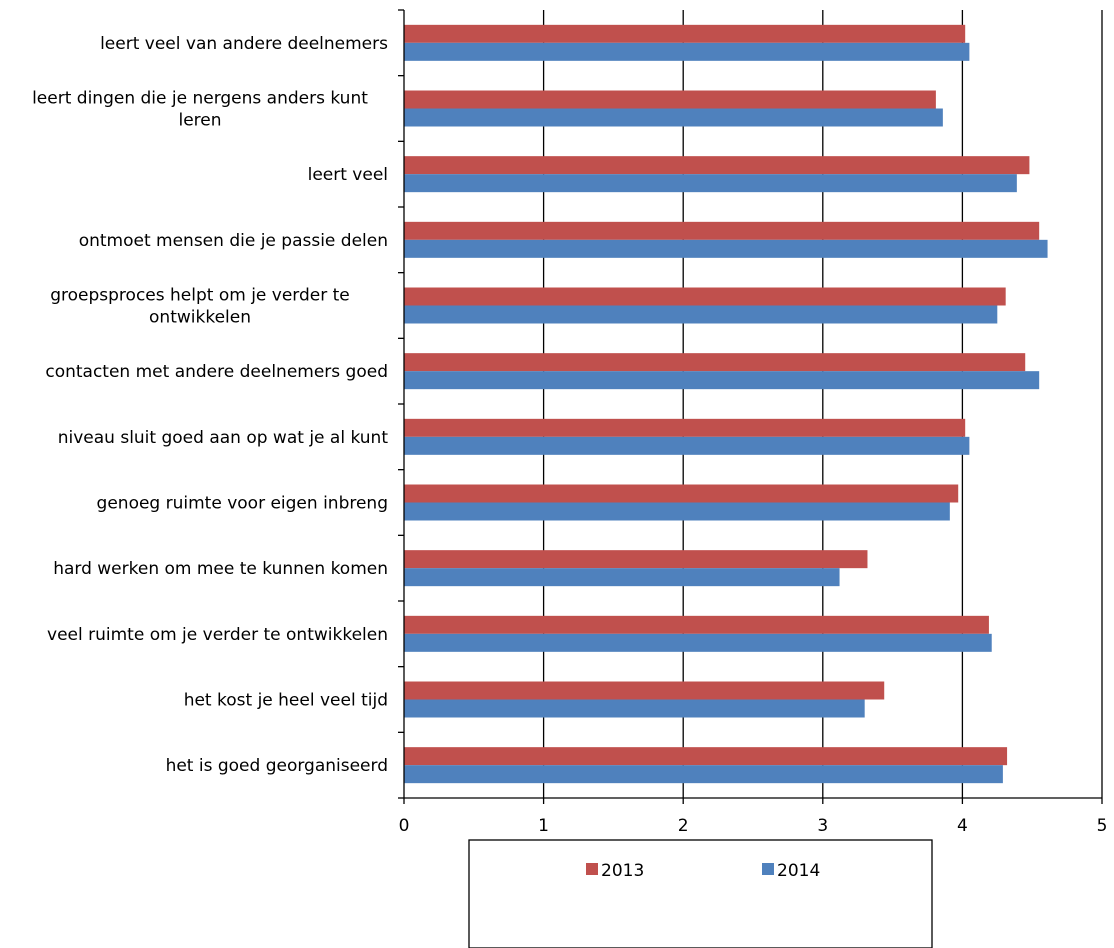 The image size is (1114, 948). I want to click on x-tick-label-4: 4, so click(962, 826).